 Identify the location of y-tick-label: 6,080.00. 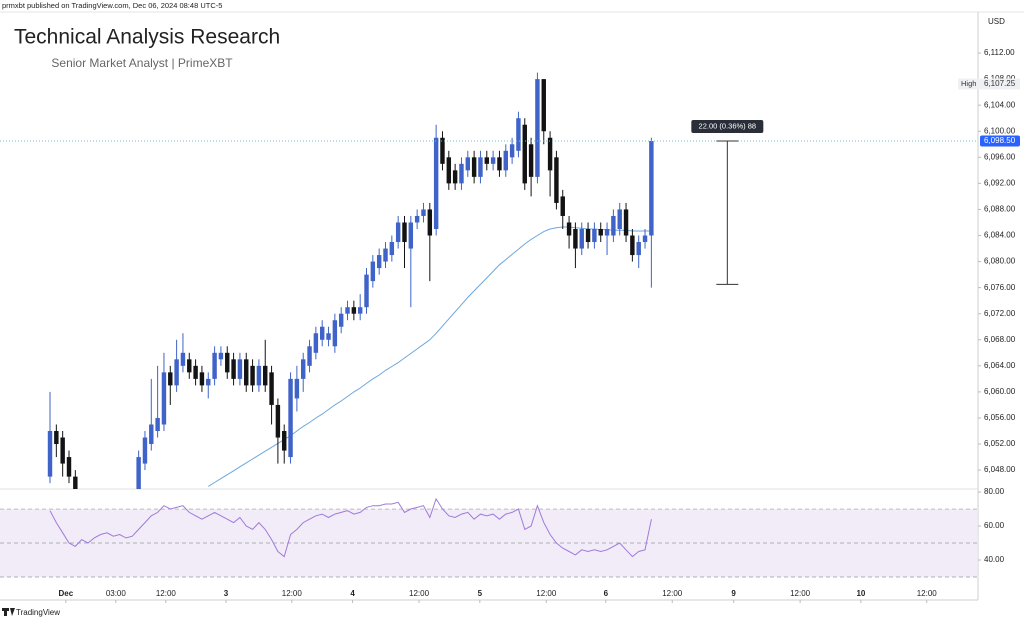
(1000, 261).